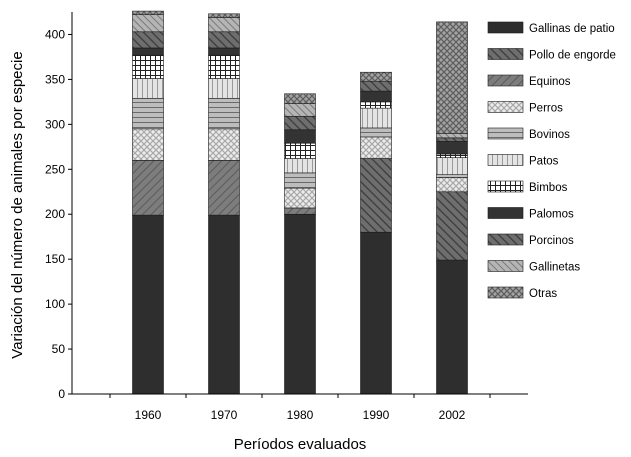 The image size is (631, 457). I want to click on x-tick-label: 1960, so click(148, 415).